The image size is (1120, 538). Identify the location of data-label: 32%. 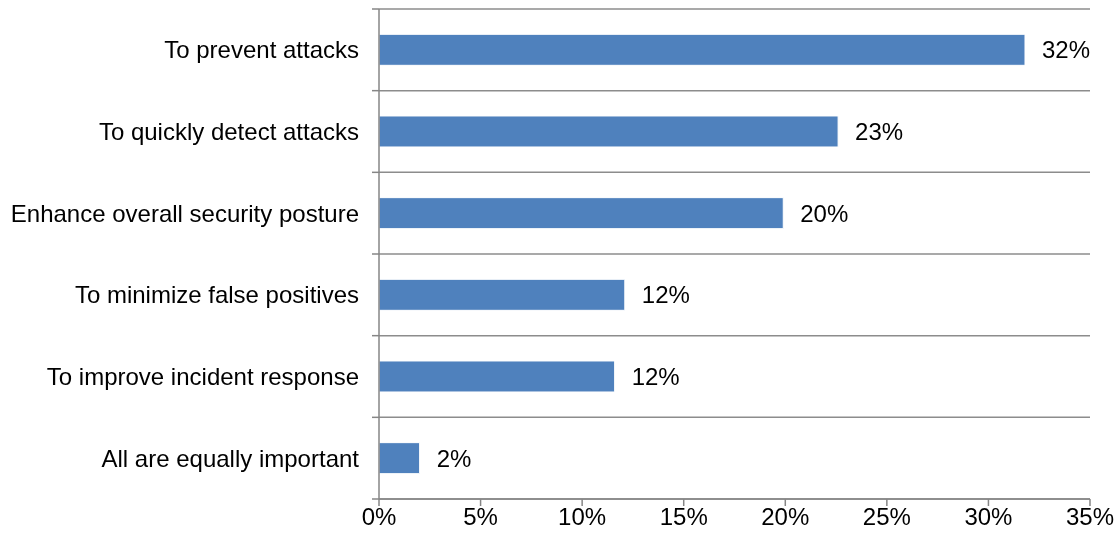
(1066, 50).